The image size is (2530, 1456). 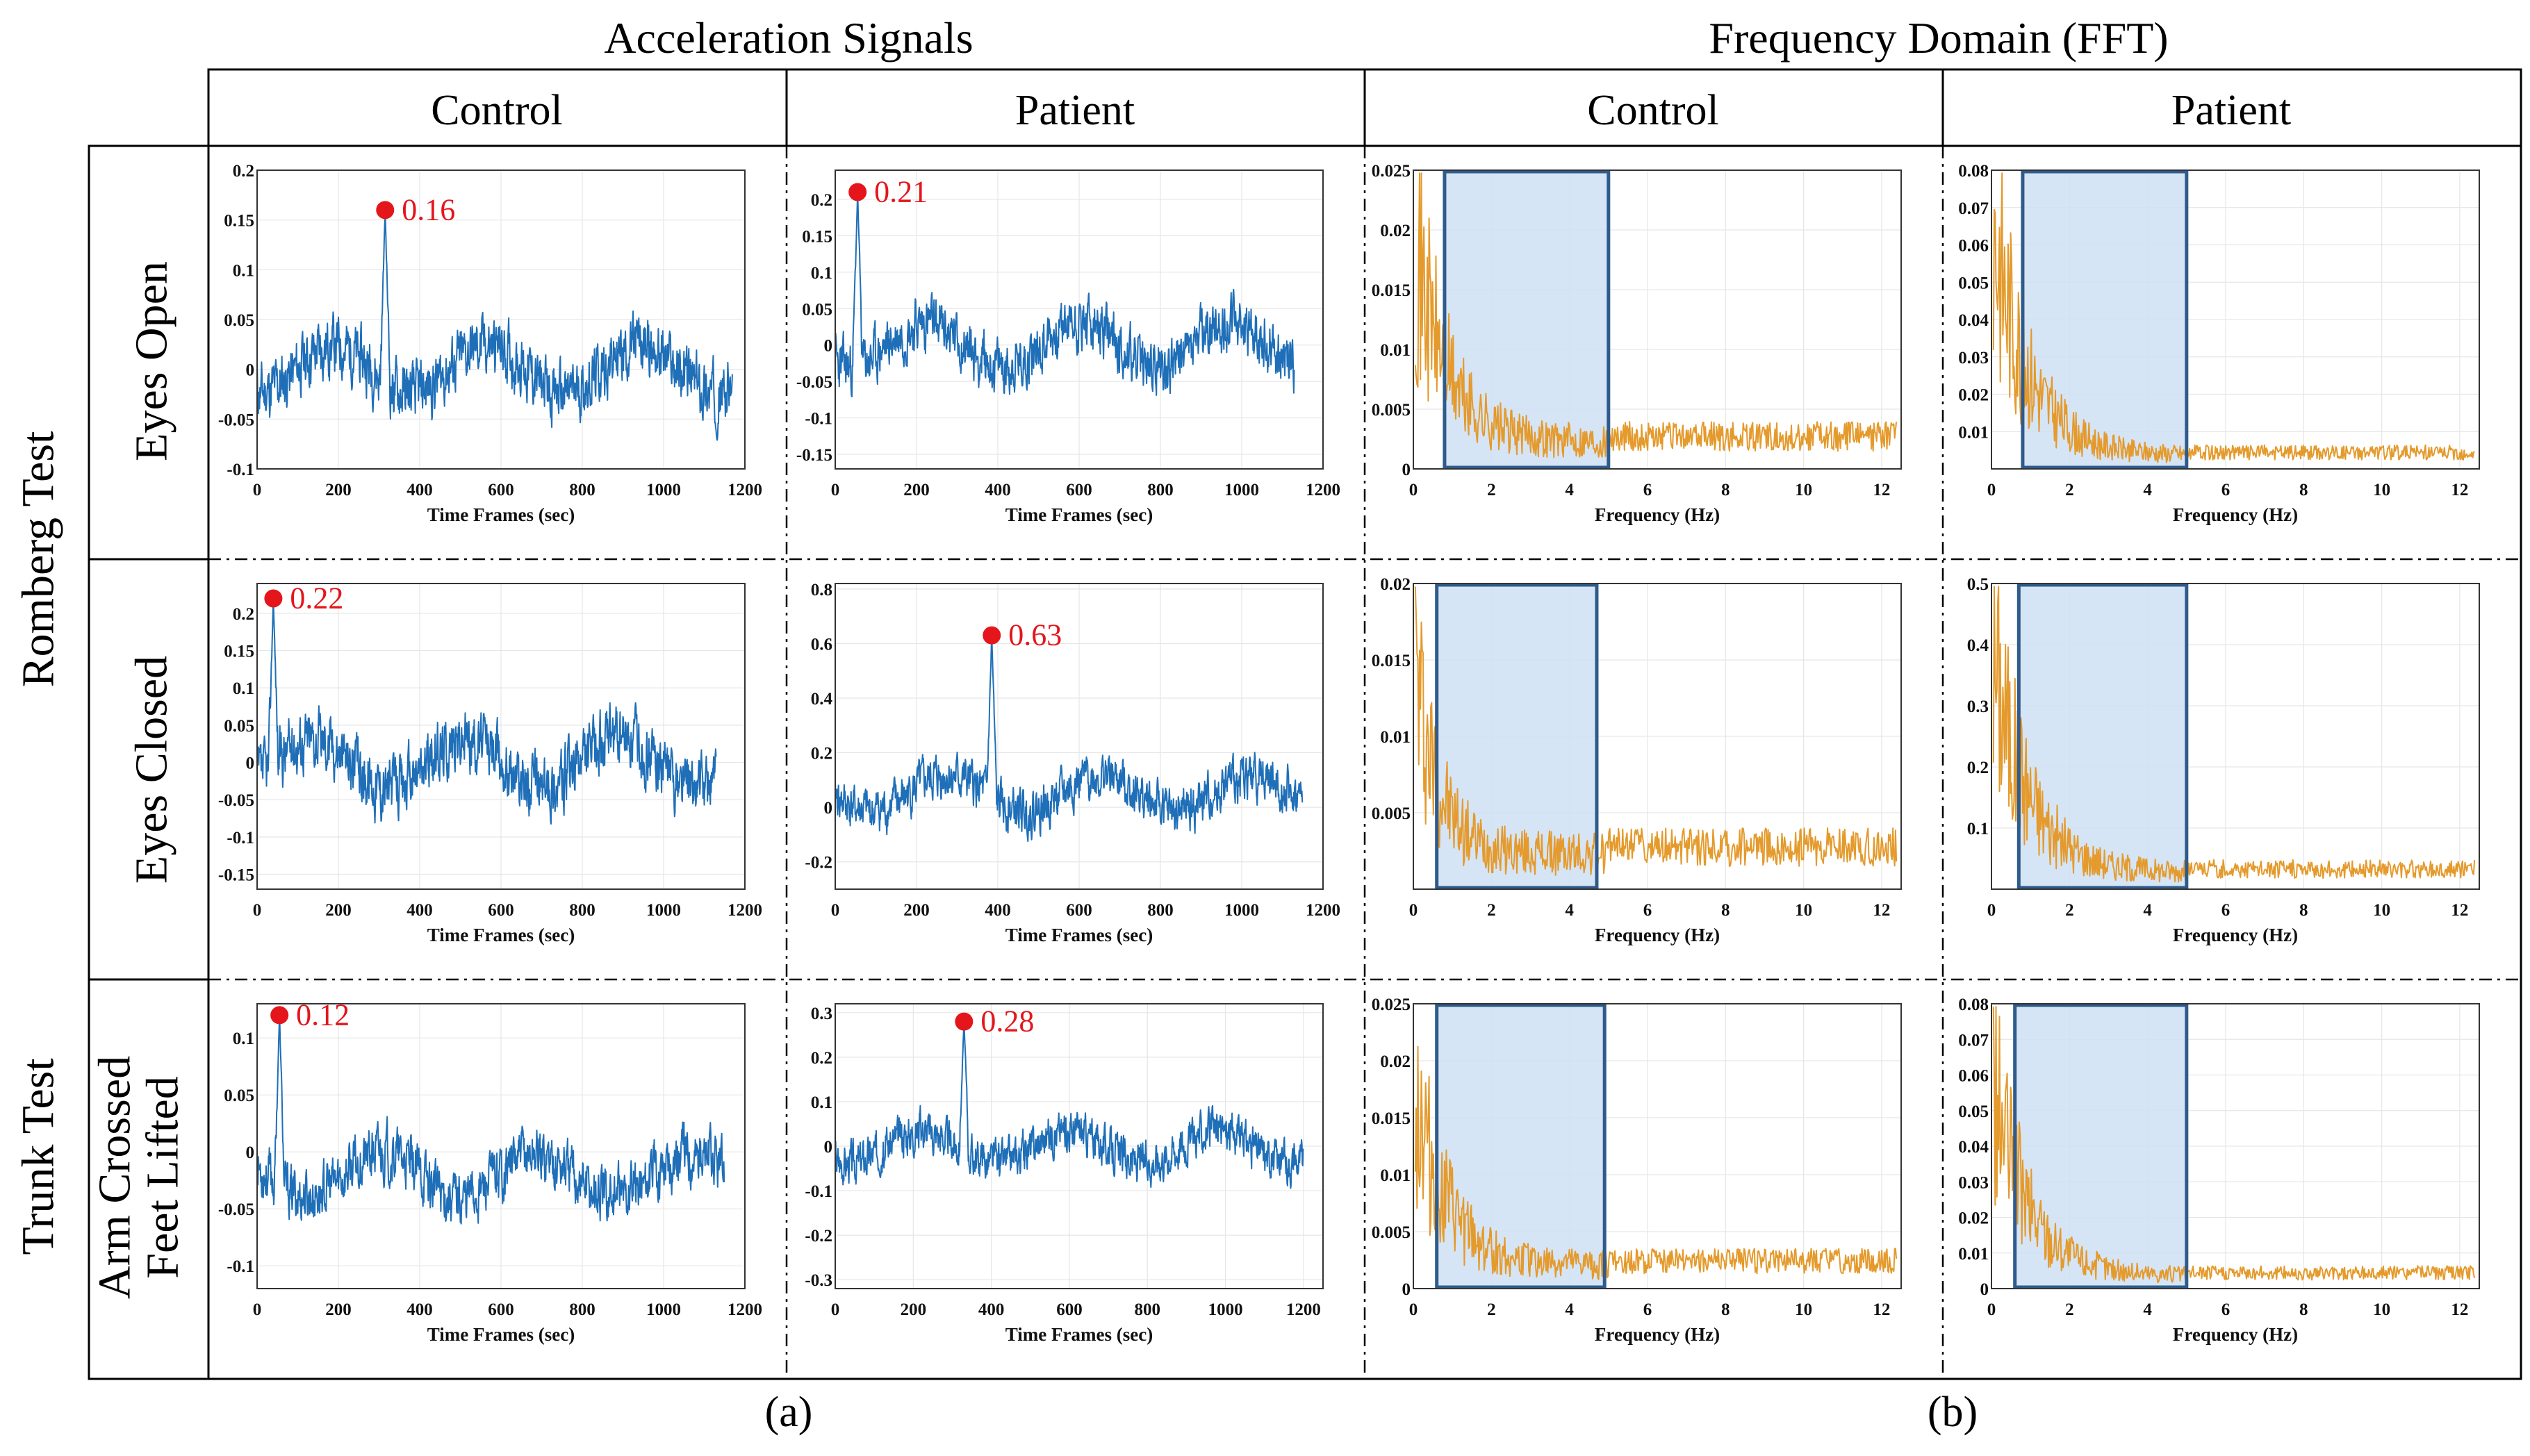 What do you see at coordinates (1725, 490) in the screenshot?
I see `x-tick-label: 8` at bounding box center [1725, 490].